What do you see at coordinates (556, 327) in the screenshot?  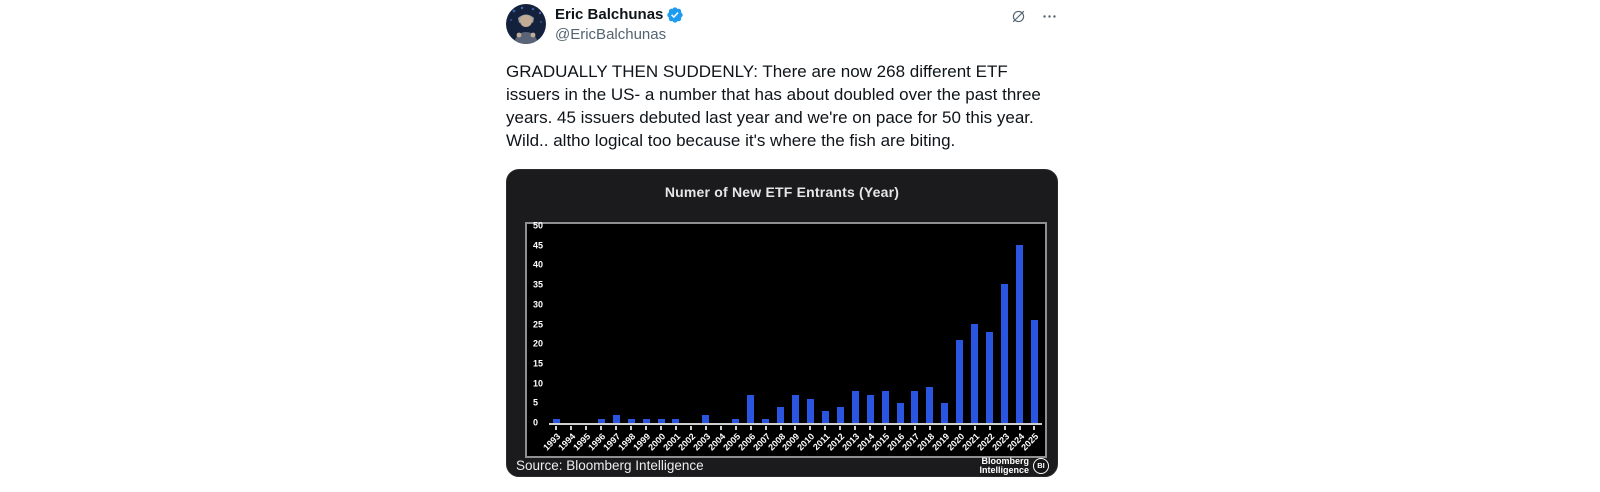 I see `bar-slot-1993` at bounding box center [556, 327].